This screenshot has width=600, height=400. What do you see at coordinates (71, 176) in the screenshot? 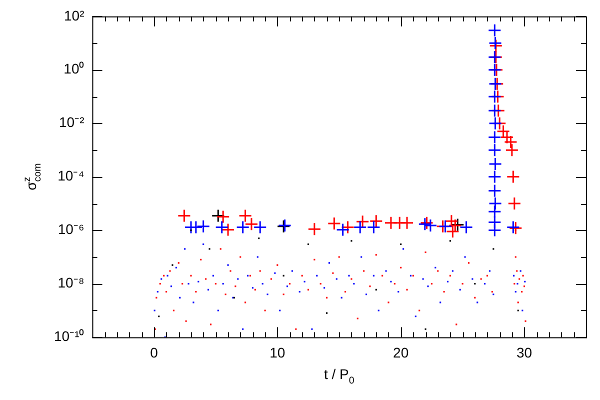
I see `y-tick-label: 10⁻⁴` at bounding box center [71, 176].